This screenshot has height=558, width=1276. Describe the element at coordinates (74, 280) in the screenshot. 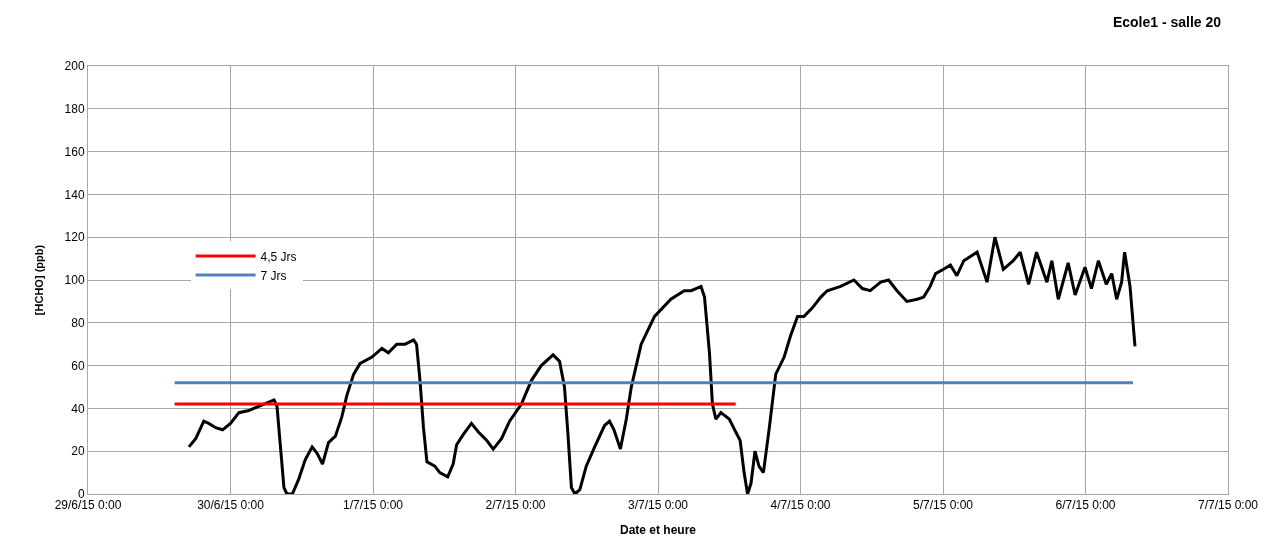

I see `y-tick-label: 100` at that location.